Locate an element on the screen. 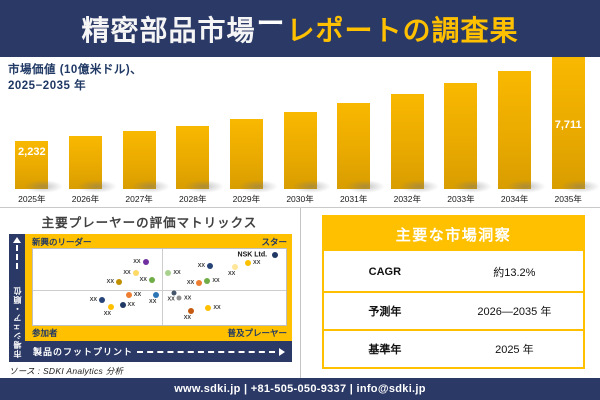 This screenshot has width=600, height=400. bar-2030年 is located at coordinates (307, 152).